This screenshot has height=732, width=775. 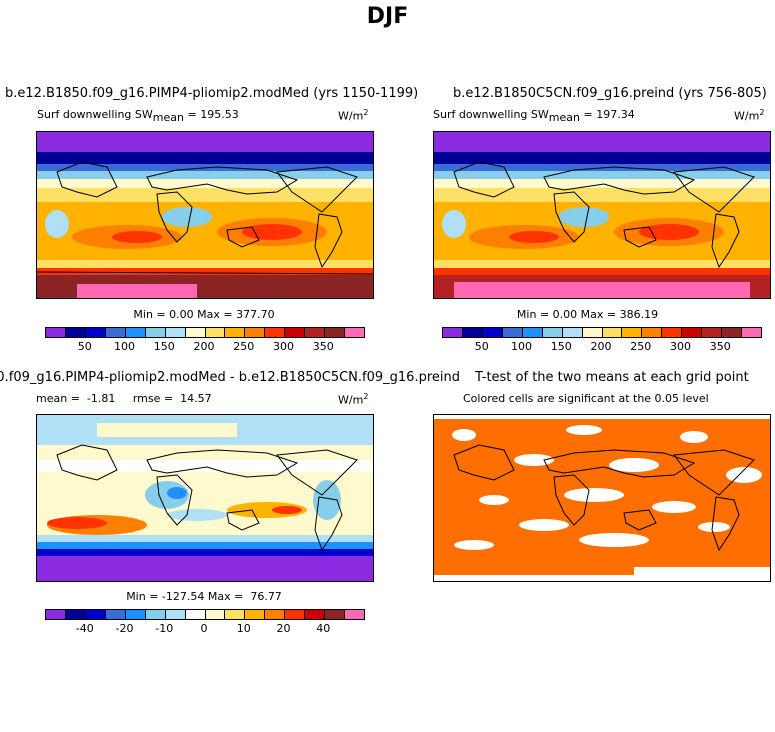 I want to click on panel3-colorbar-tick-label: 20, so click(x=283, y=628).